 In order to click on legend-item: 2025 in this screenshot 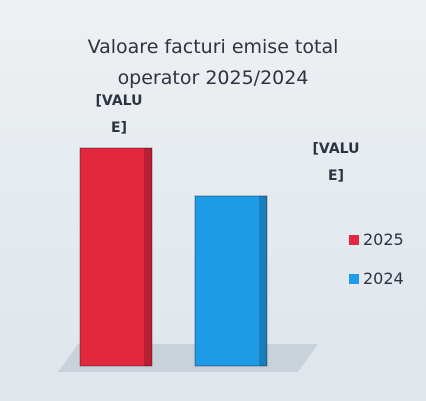, I will do `click(376, 239)`.